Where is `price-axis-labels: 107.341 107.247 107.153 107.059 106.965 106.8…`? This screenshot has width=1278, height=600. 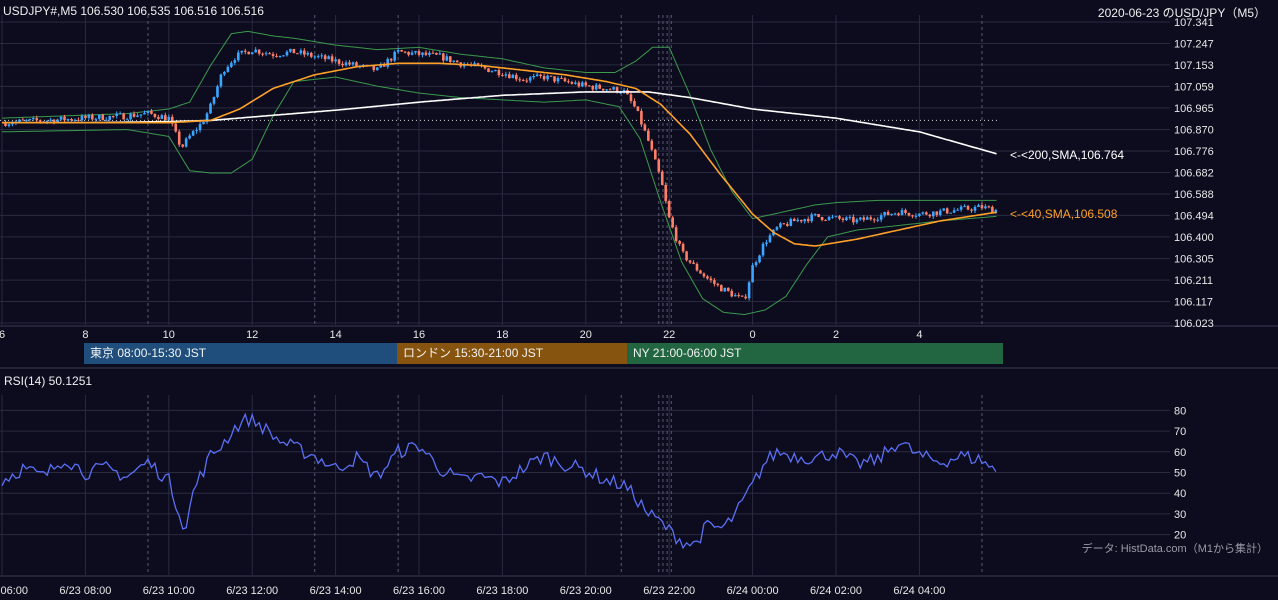
price-axis-labels: 107.341 107.247 107.153 107.059 106.965 106.8… is located at coordinates (1194, 173).